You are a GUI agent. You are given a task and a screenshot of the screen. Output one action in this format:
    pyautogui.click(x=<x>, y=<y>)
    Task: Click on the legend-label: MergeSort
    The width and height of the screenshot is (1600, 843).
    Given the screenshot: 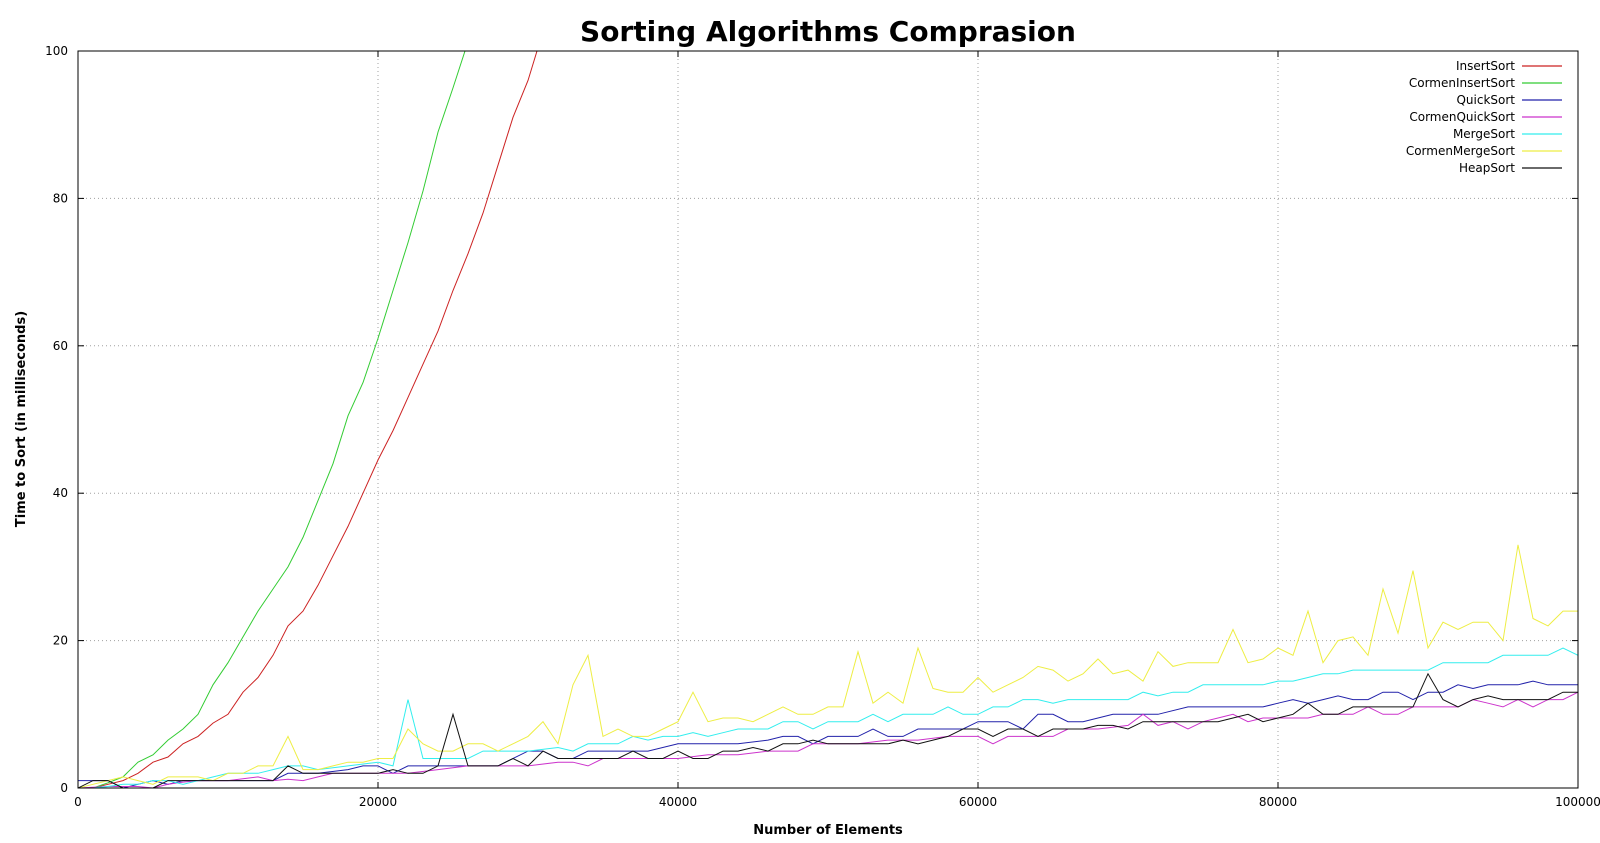 What is the action you would take?
    pyautogui.click(x=1484, y=134)
    